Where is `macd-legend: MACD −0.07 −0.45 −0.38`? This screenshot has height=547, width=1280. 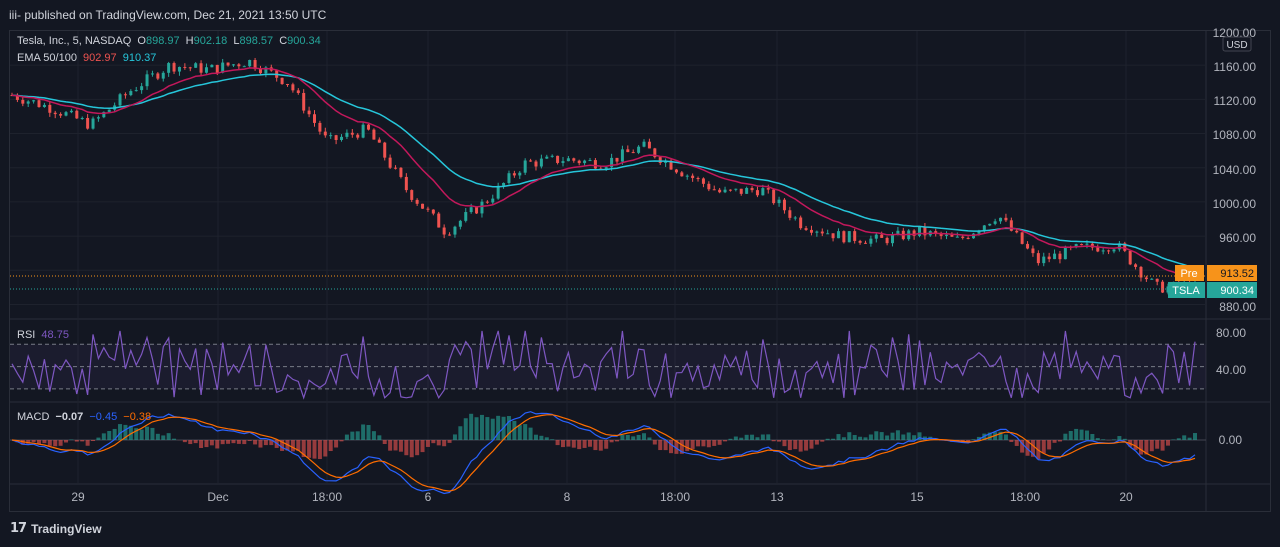 macd-legend: MACD −0.07 −0.45 −0.38 is located at coordinates (85, 417).